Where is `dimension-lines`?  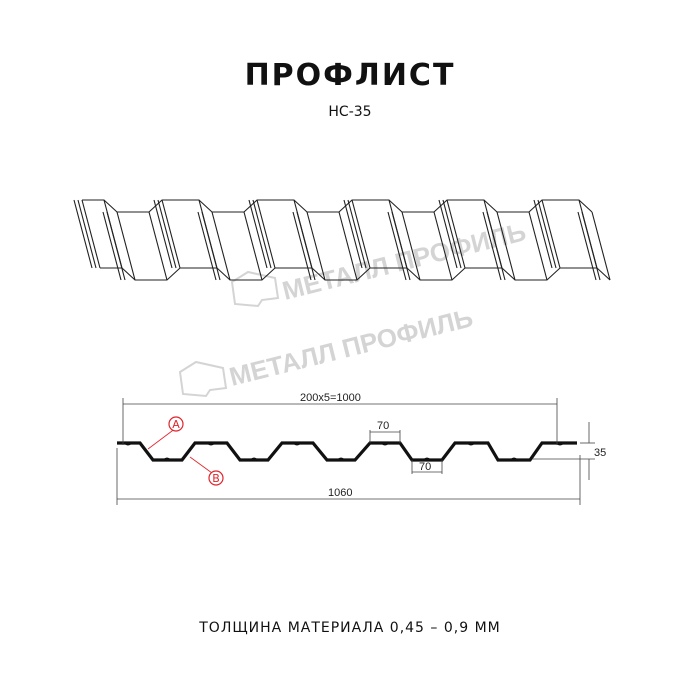
dimension-lines is located at coordinates (355, 451).